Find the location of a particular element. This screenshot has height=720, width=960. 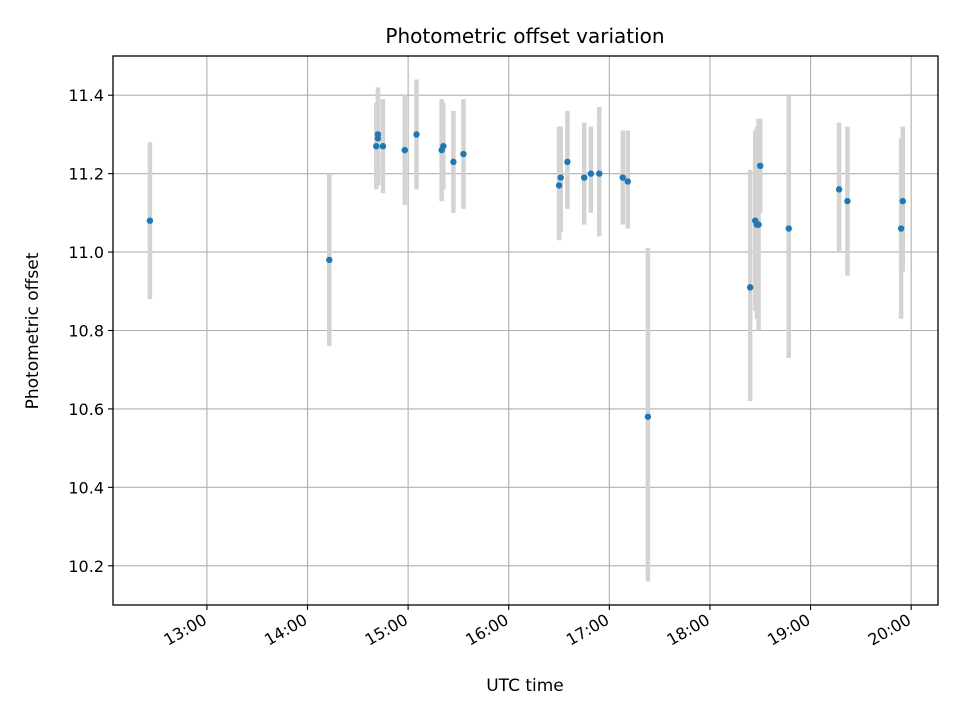

x-tick-label: 19:00 is located at coordinates (788, 630).